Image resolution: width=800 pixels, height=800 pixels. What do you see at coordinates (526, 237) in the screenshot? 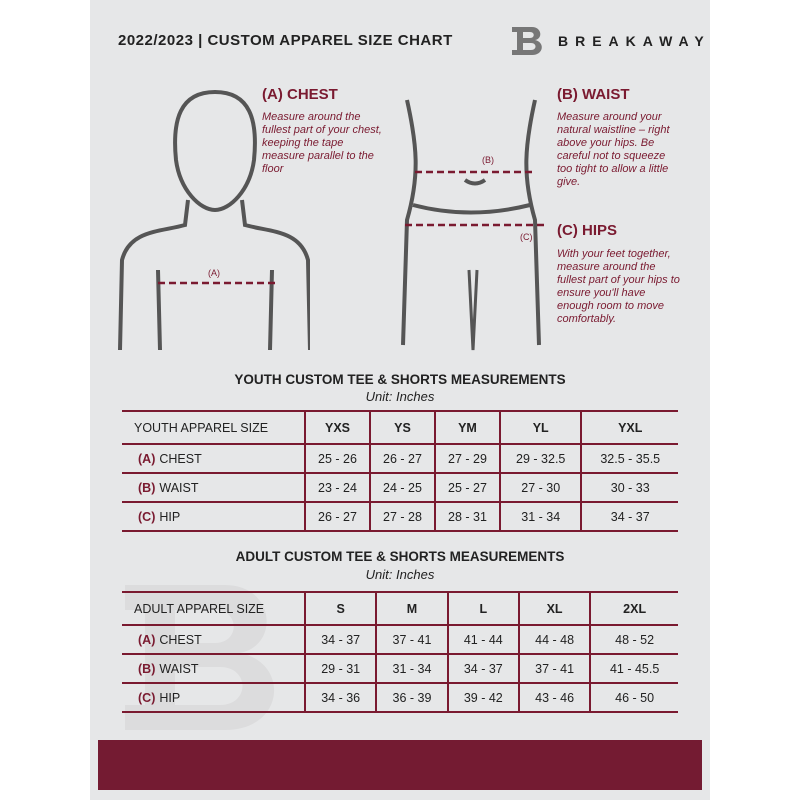
I see `hips-marker: (C)` at bounding box center [526, 237].